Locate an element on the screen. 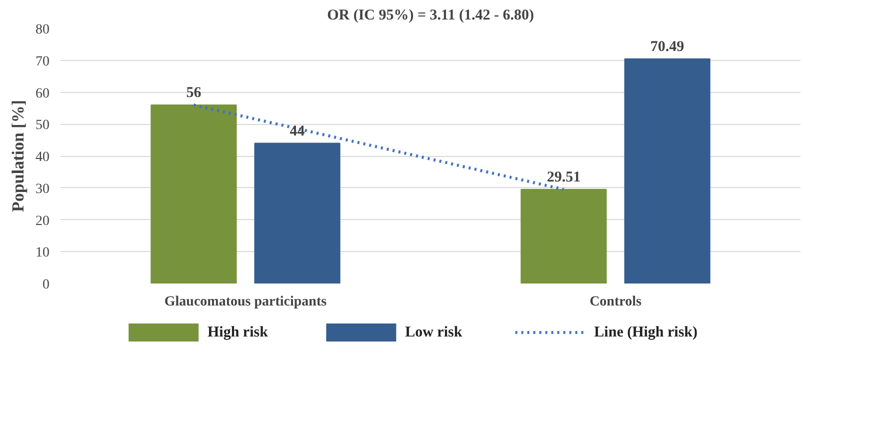 Image resolution: width=877 pixels, height=448 pixels. x-tick-label: Controls is located at coordinates (616, 302).